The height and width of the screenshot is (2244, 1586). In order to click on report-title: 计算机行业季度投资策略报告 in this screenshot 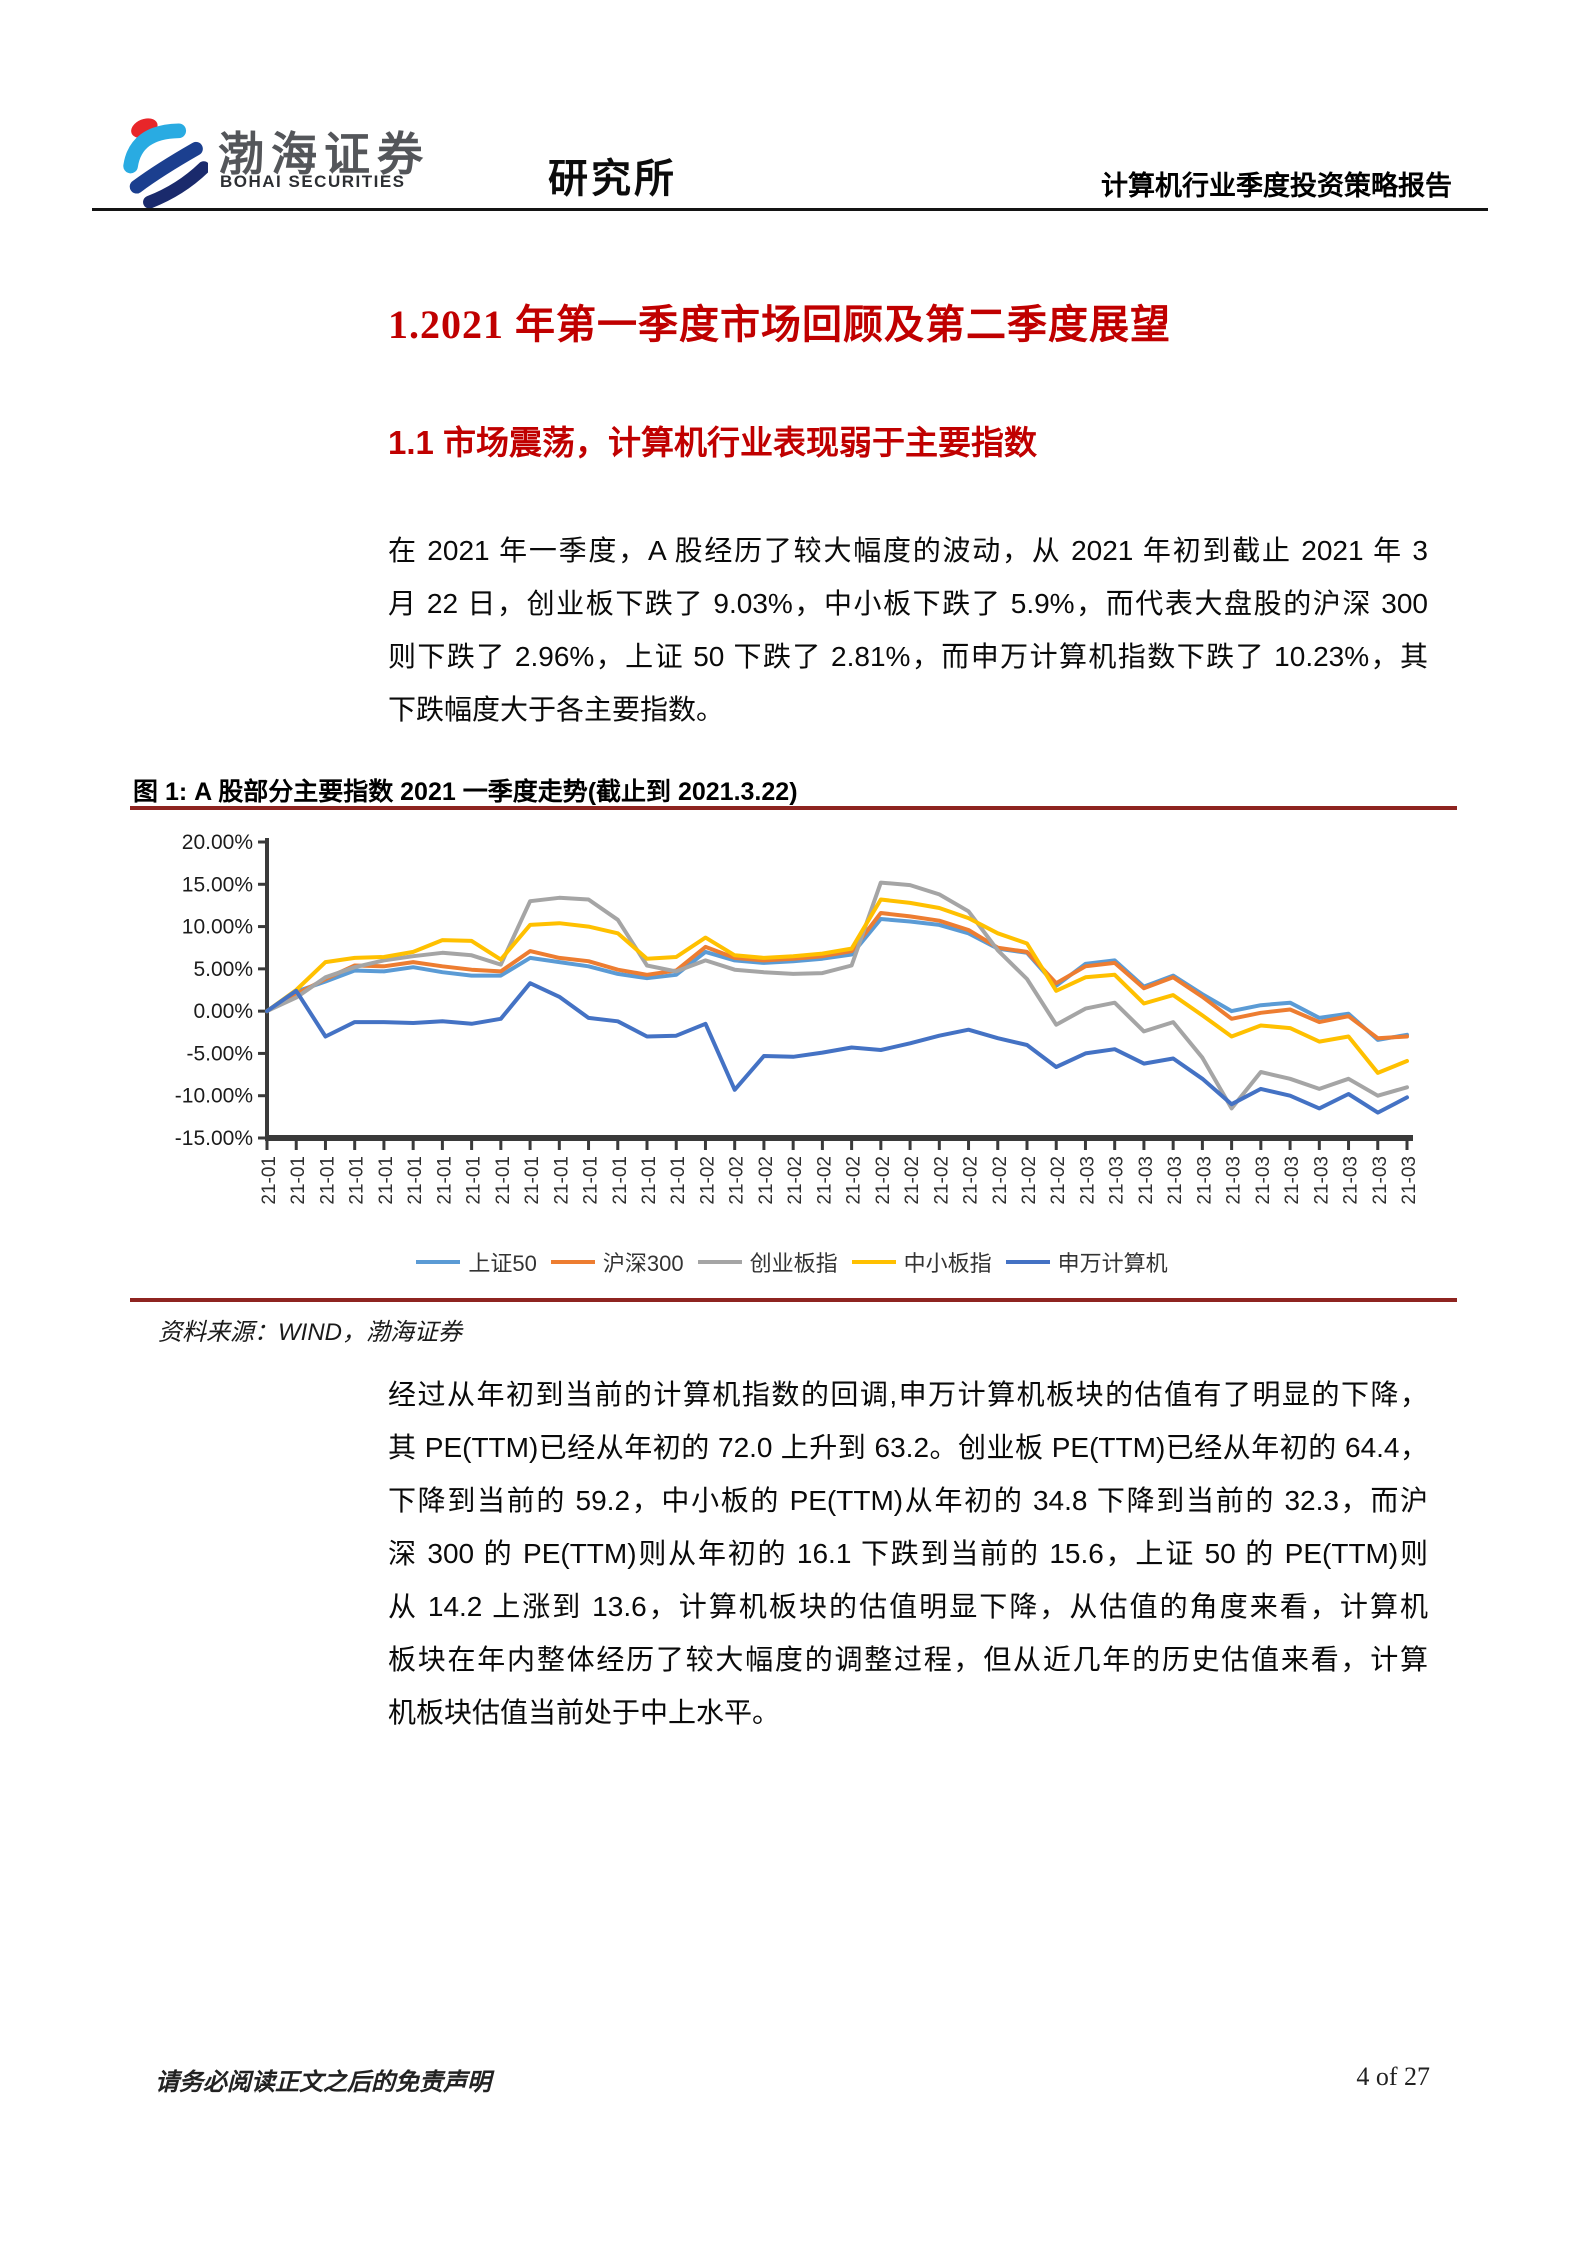, I will do `click(1276, 186)`.